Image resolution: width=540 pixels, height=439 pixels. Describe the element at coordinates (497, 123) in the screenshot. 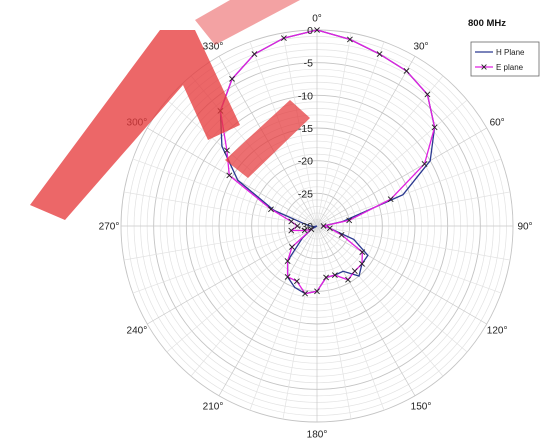

I see `angle-tick-label: 60°` at that location.